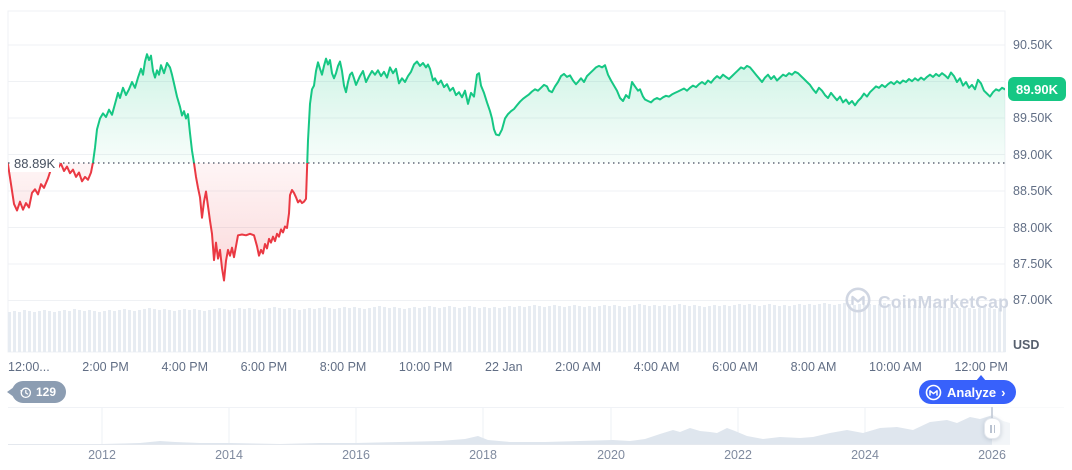  What do you see at coordinates (46, 392) in the screenshot?
I see `history-count: 129` at bounding box center [46, 392].